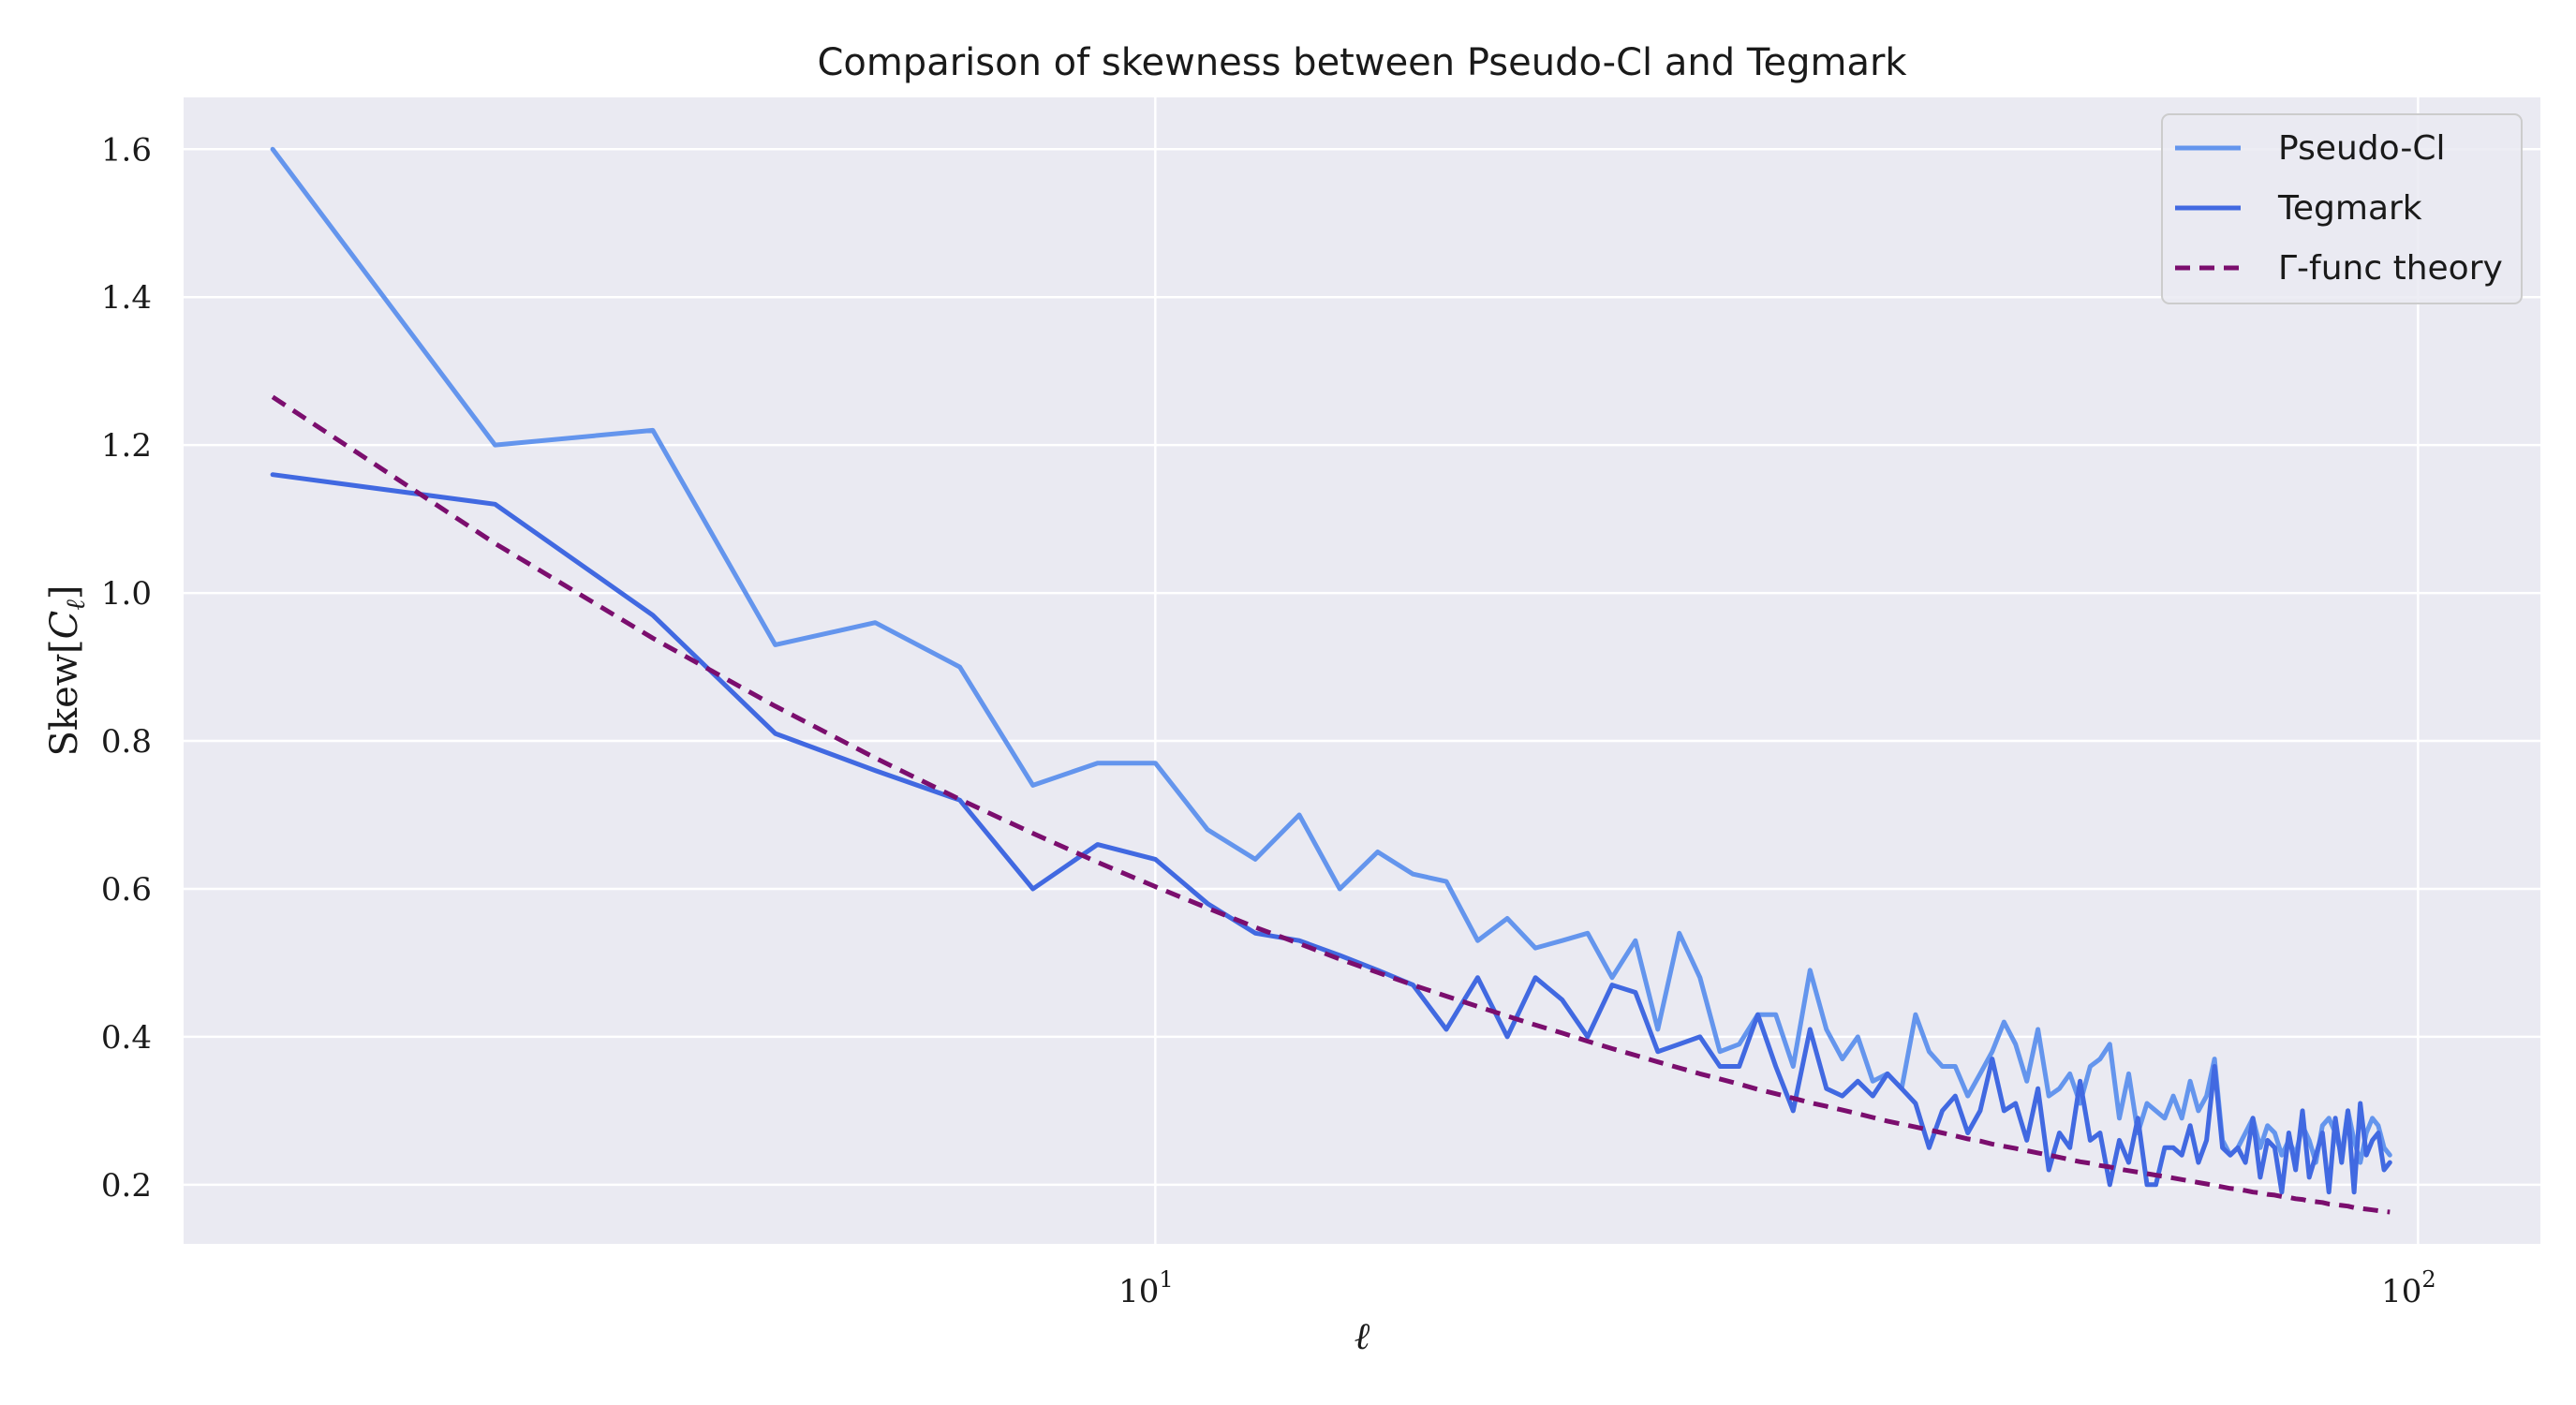 This screenshot has height=1405, width=2576. What do you see at coordinates (2391, 268) in the screenshot?
I see `legend-label: Γ-func theory` at bounding box center [2391, 268].